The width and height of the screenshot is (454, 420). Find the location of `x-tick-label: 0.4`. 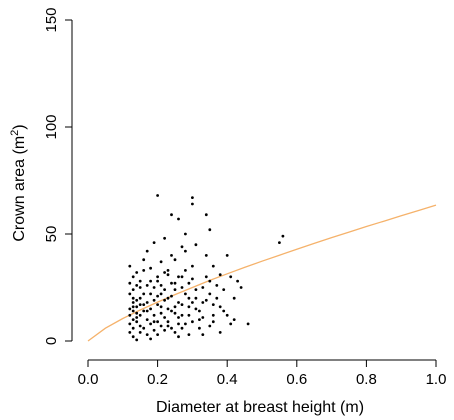

x-tick-label: 0.4 is located at coordinates (227, 379).